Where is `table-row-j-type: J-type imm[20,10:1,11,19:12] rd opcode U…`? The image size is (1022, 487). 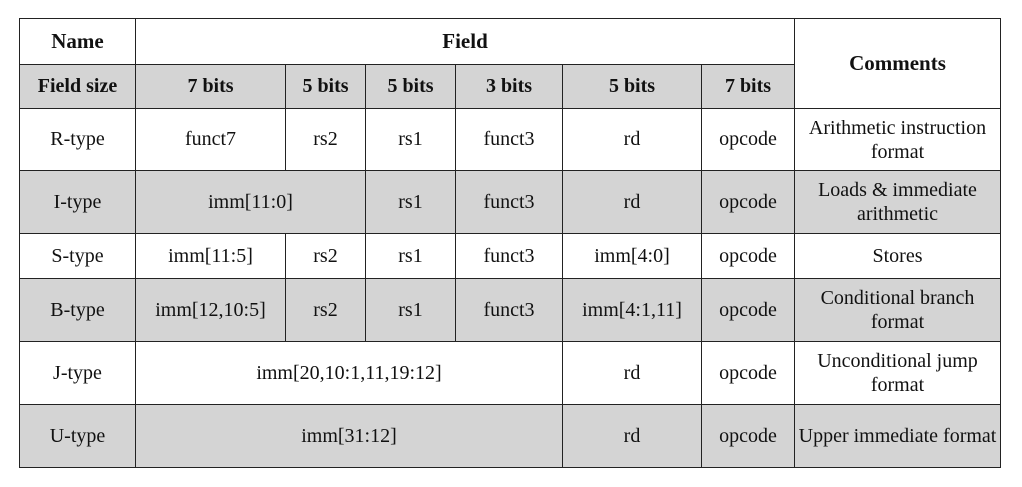
table-row-j-type: J-type imm[20,10:1,11,19:12] rd opcode U… is located at coordinates (510, 373).